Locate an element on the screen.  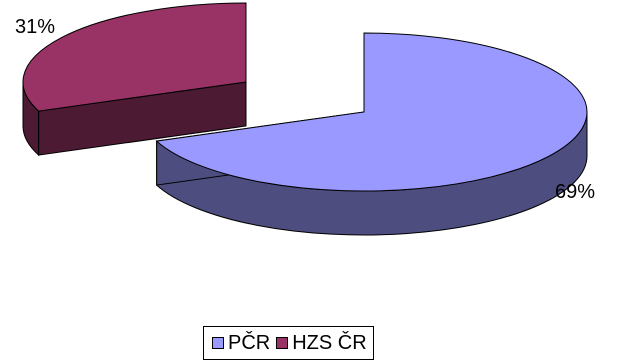
legend-item-pcr: PČR is located at coordinates (241, 343).